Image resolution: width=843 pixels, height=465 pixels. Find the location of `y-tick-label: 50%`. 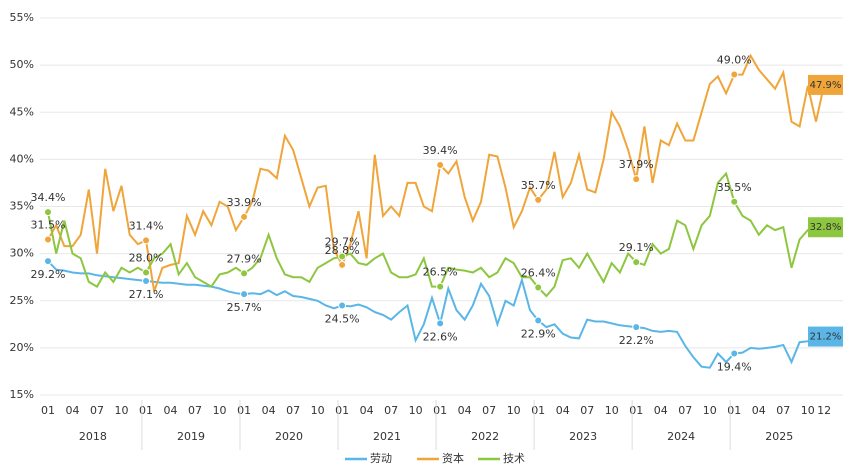

y-tick-label: 50% is located at coordinates (22, 64).